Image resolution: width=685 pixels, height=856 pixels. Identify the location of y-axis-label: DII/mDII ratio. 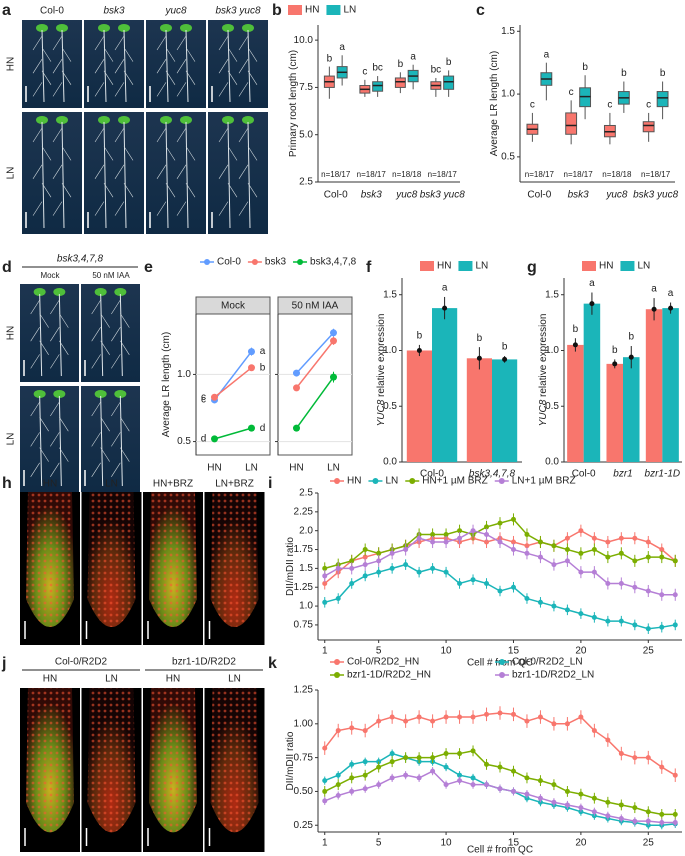
(290, 566).